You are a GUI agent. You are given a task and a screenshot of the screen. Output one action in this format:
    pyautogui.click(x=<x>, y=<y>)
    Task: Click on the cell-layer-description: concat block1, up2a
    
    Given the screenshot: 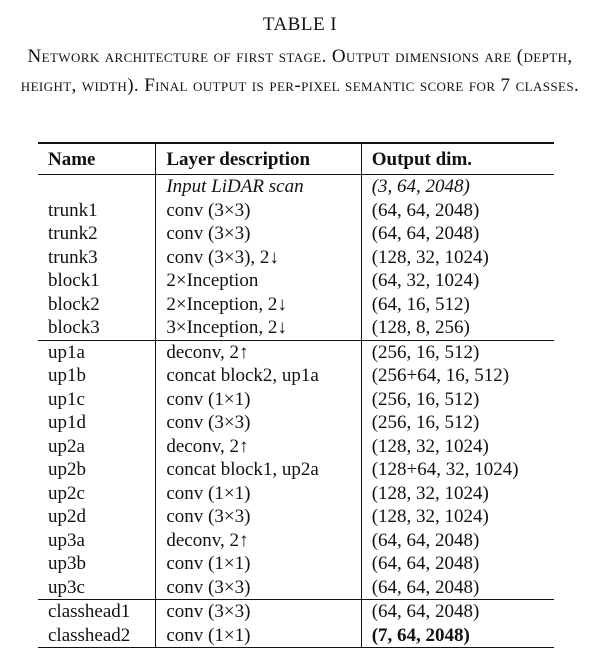 What is the action you would take?
    pyautogui.click(x=258, y=470)
    